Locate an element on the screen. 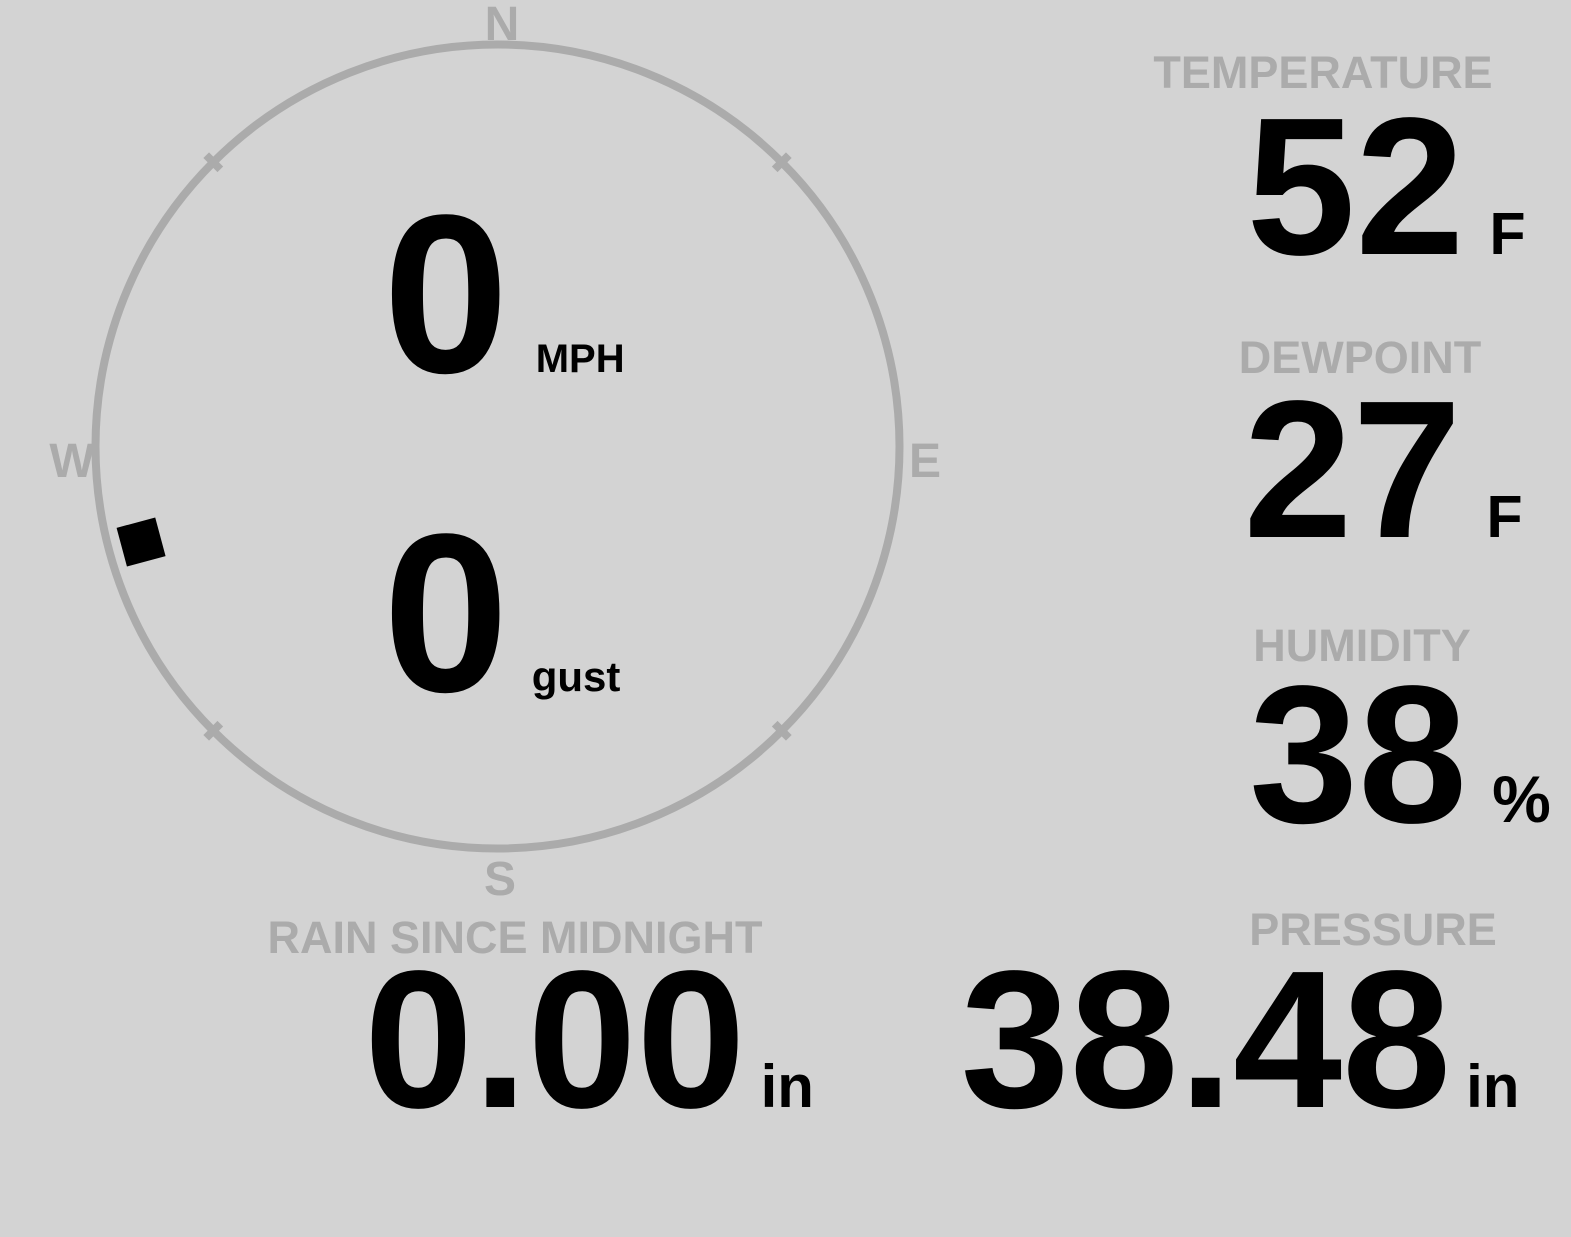 The height and width of the screenshot is (1237, 1571). pressure-reading: 38.48 in is located at coordinates (1240, 1040).